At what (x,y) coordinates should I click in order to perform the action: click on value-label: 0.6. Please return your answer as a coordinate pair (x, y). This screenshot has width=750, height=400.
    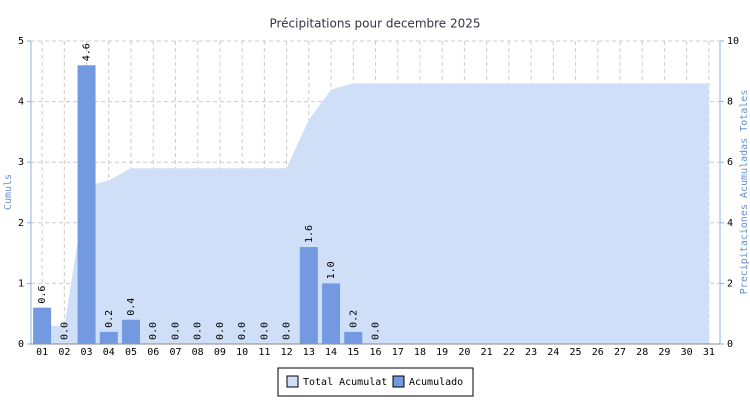
    Looking at the image, I should click on (42, 295).